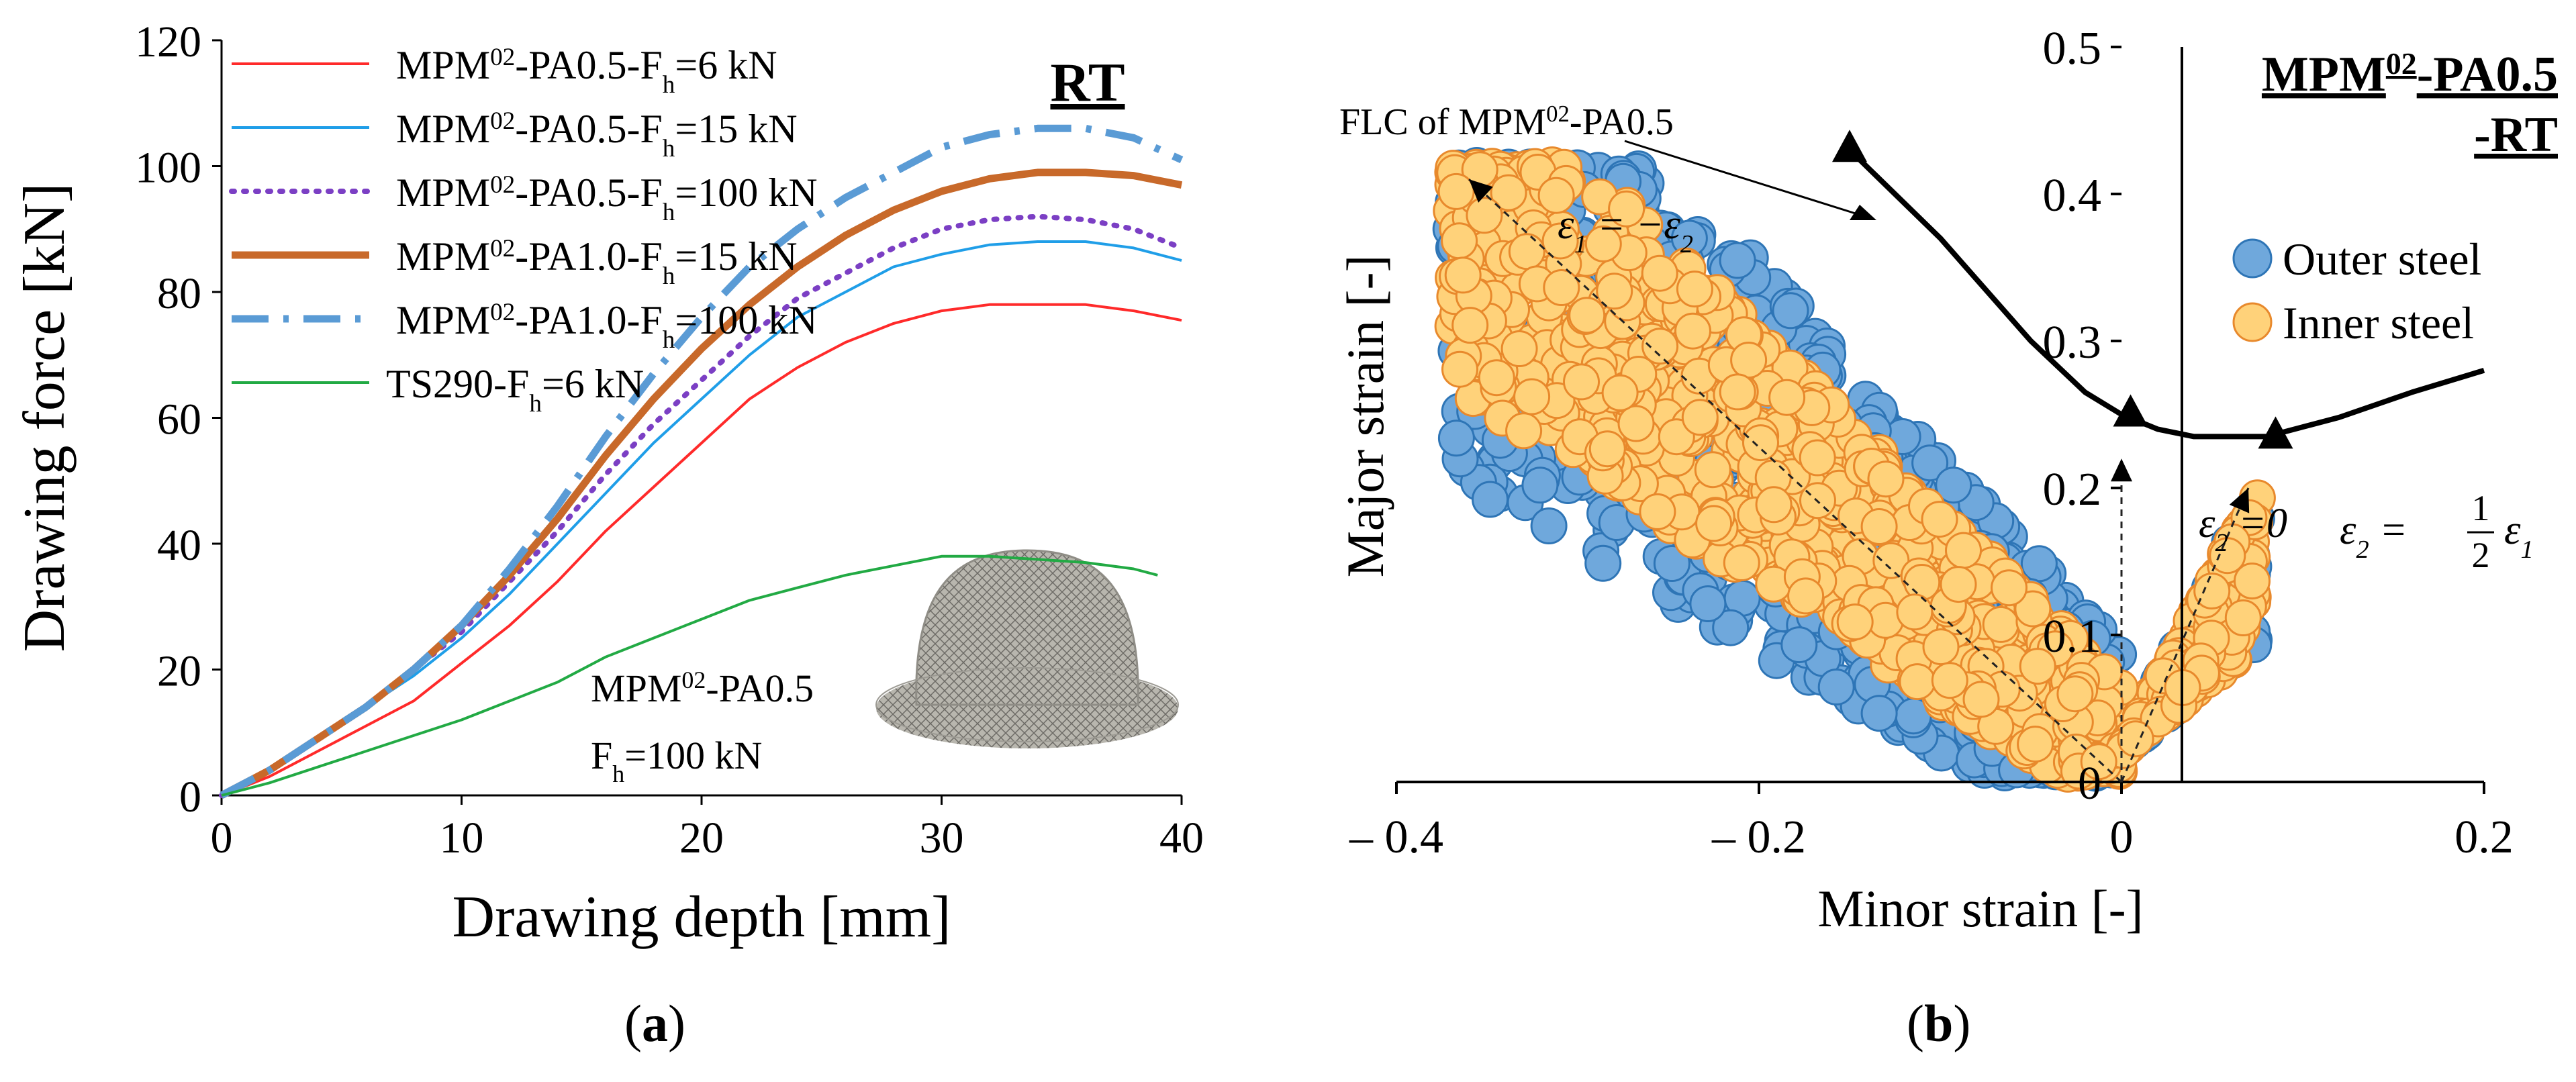 The width and height of the screenshot is (2576, 1082). I want to click on drawn-cup-photo, so click(1027, 648).